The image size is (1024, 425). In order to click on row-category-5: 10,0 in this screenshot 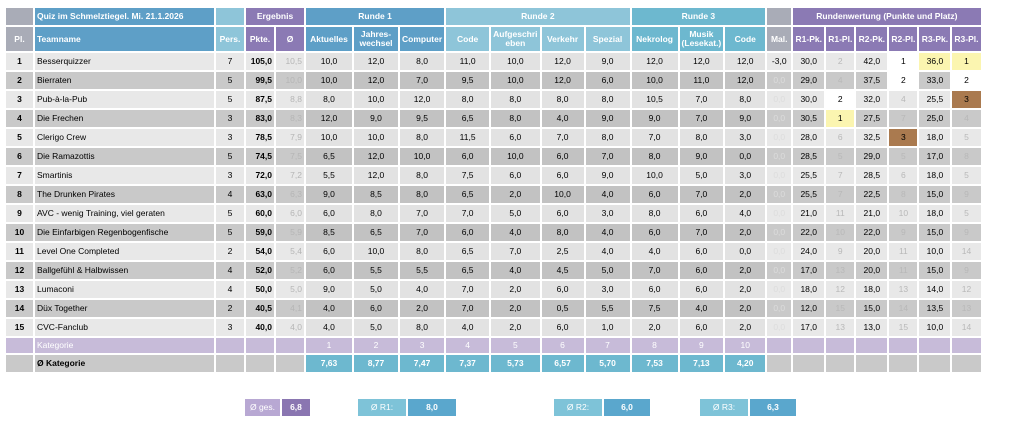, I will do `click(515, 61)`.